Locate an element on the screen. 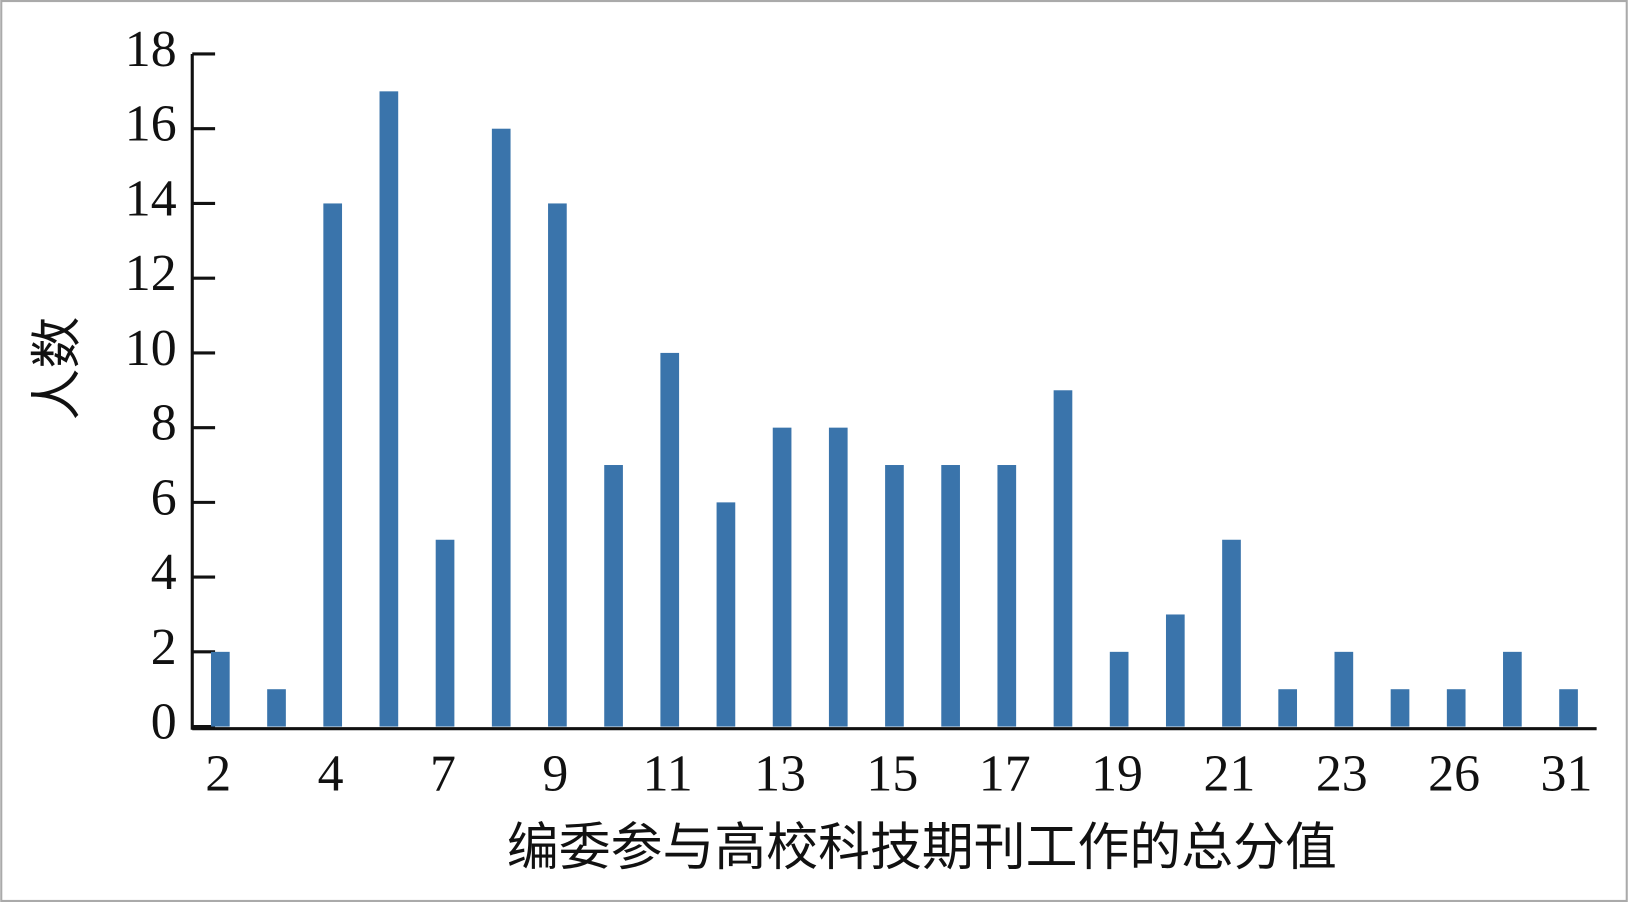  x-tick-label: 15 is located at coordinates (892, 773).